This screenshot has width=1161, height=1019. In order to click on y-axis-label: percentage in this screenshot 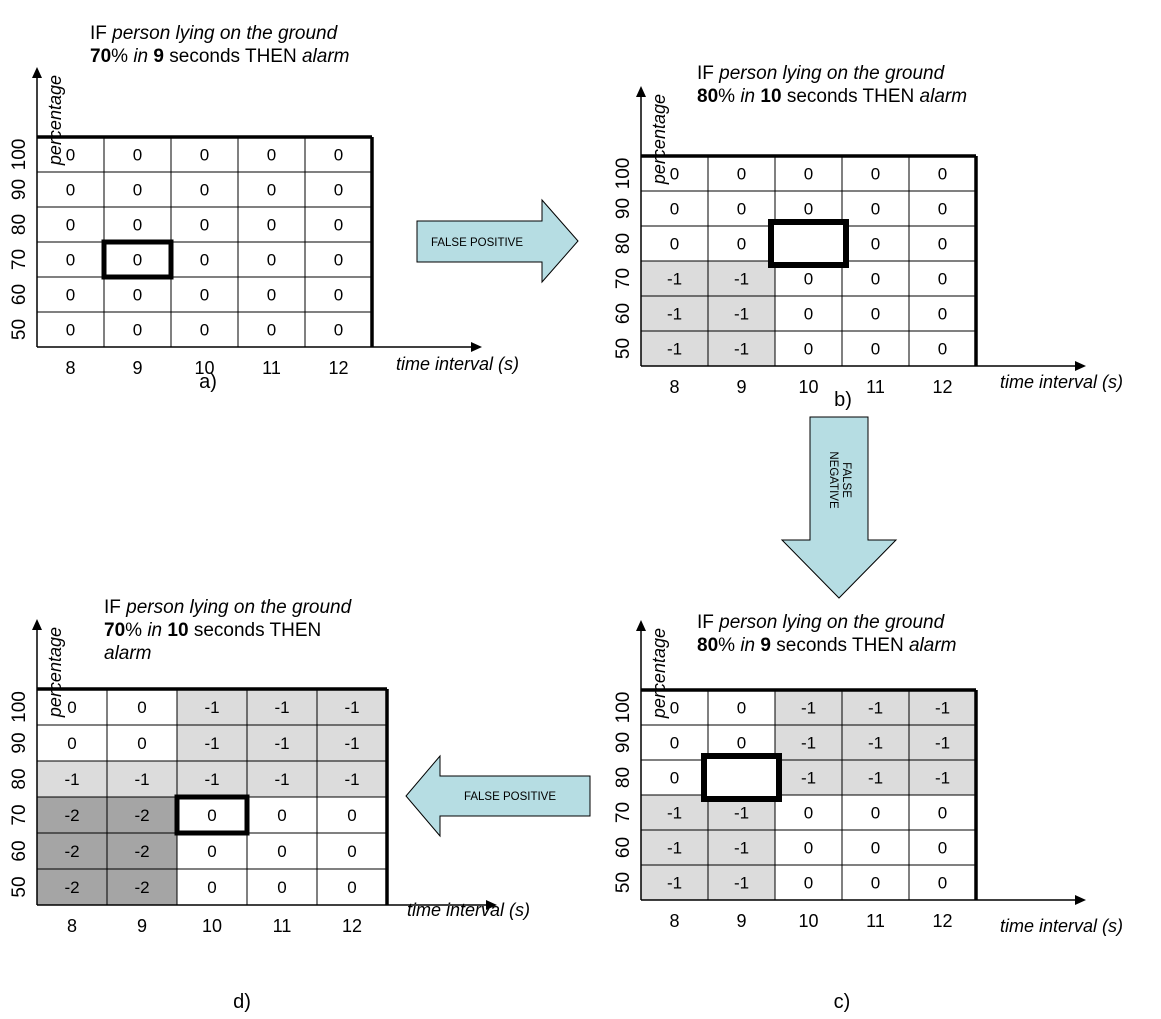, I will do `click(659, 673)`.